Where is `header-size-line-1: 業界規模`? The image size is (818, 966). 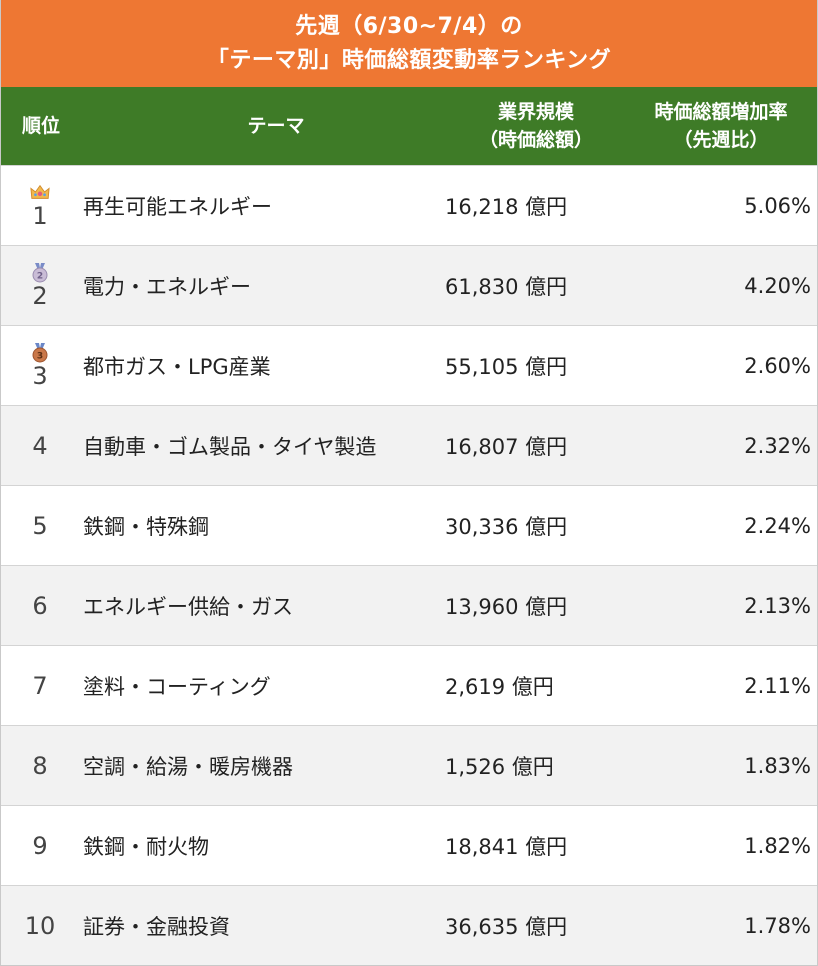 header-size-line-1: 業界規模 is located at coordinates (535, 112).